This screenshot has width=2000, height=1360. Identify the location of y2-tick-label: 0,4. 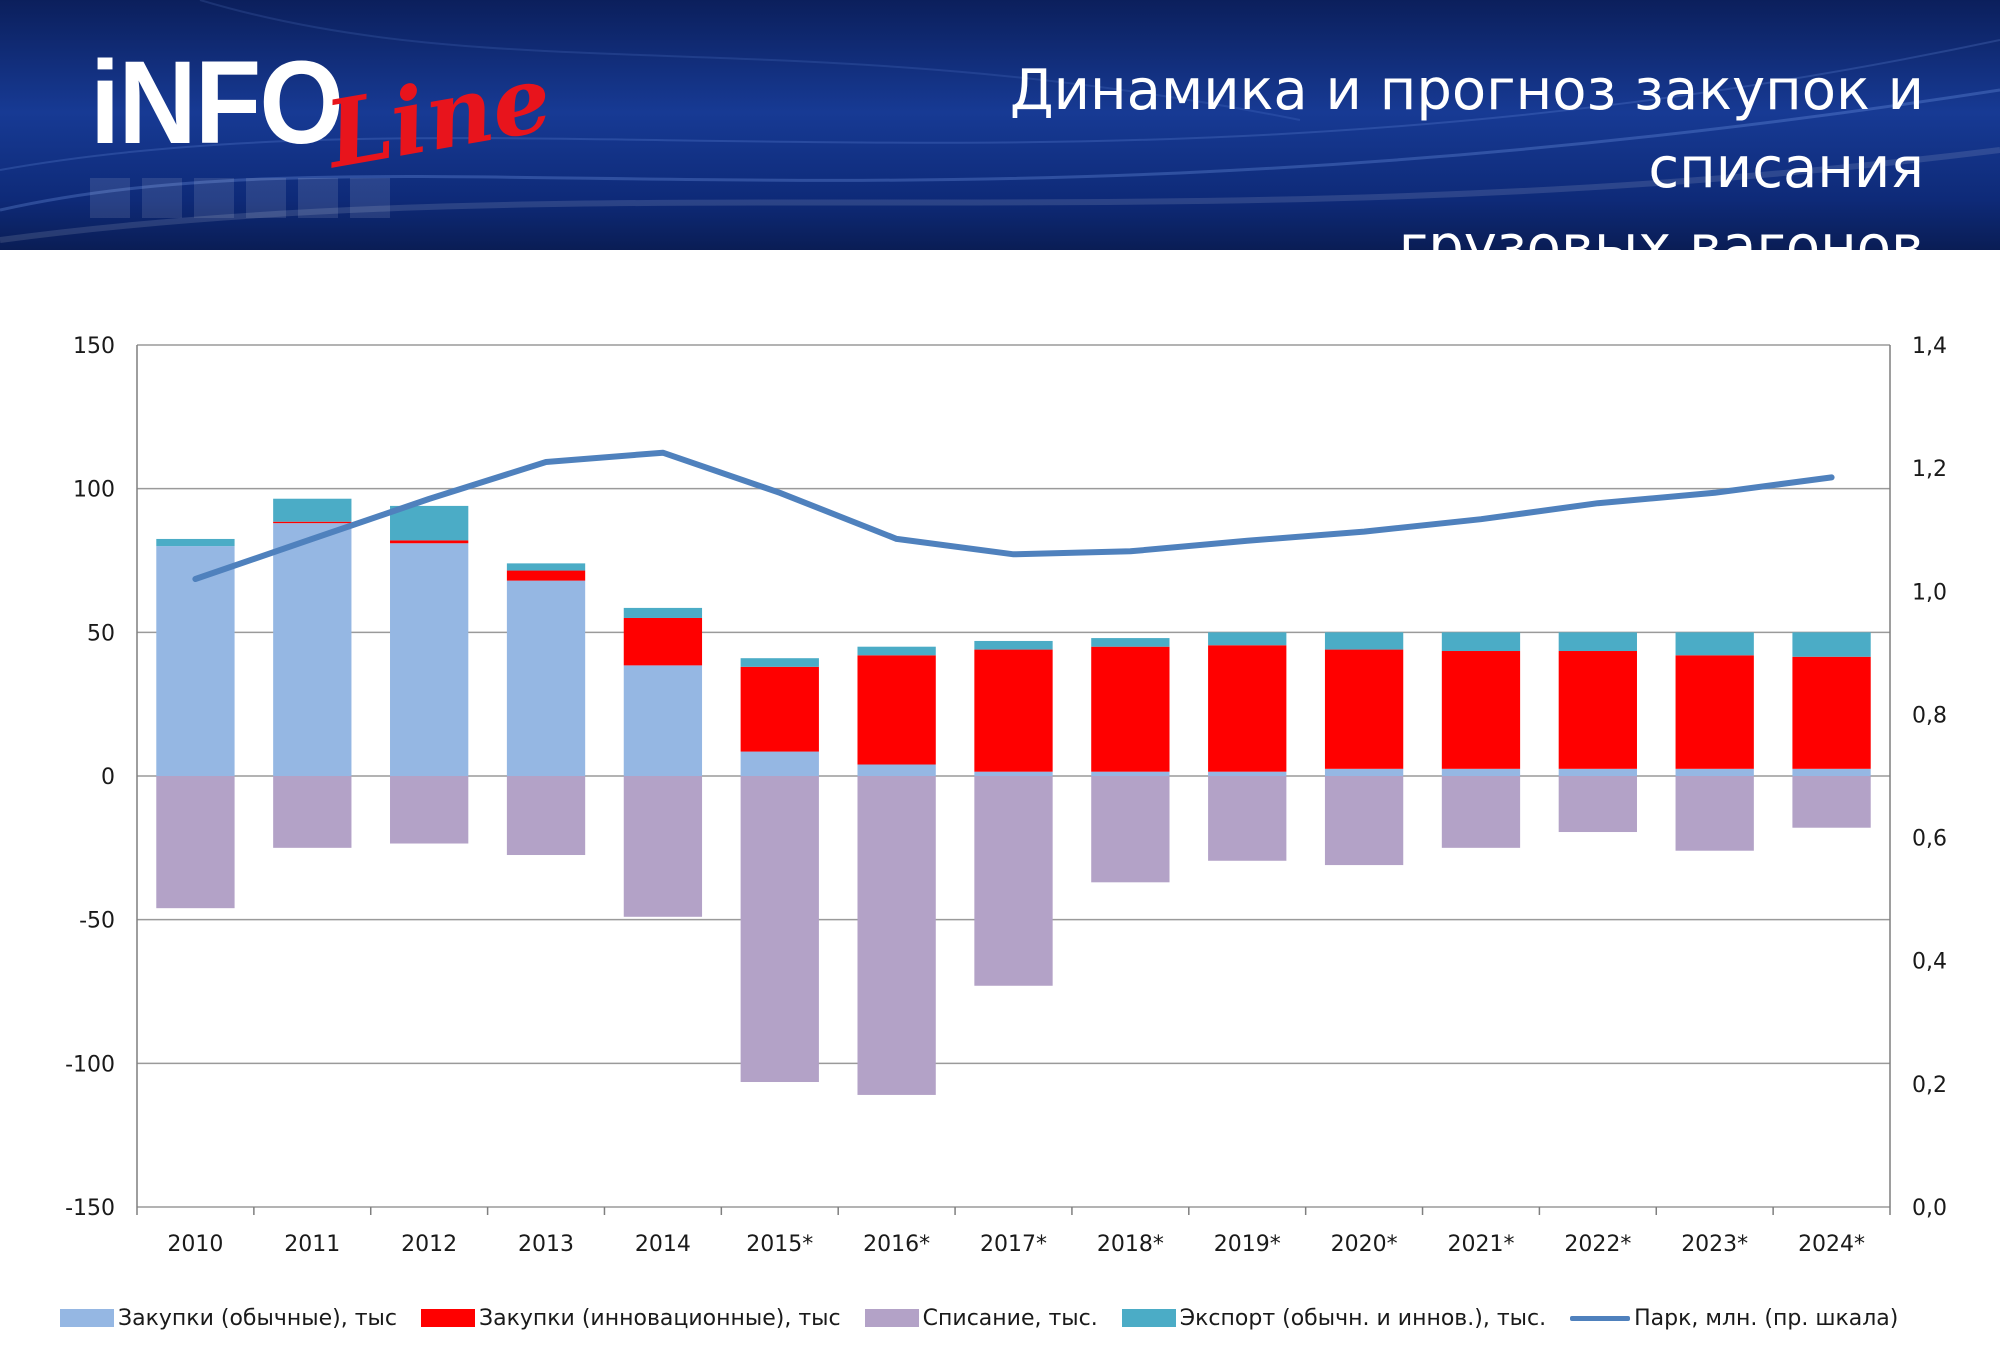
(1929, 962).